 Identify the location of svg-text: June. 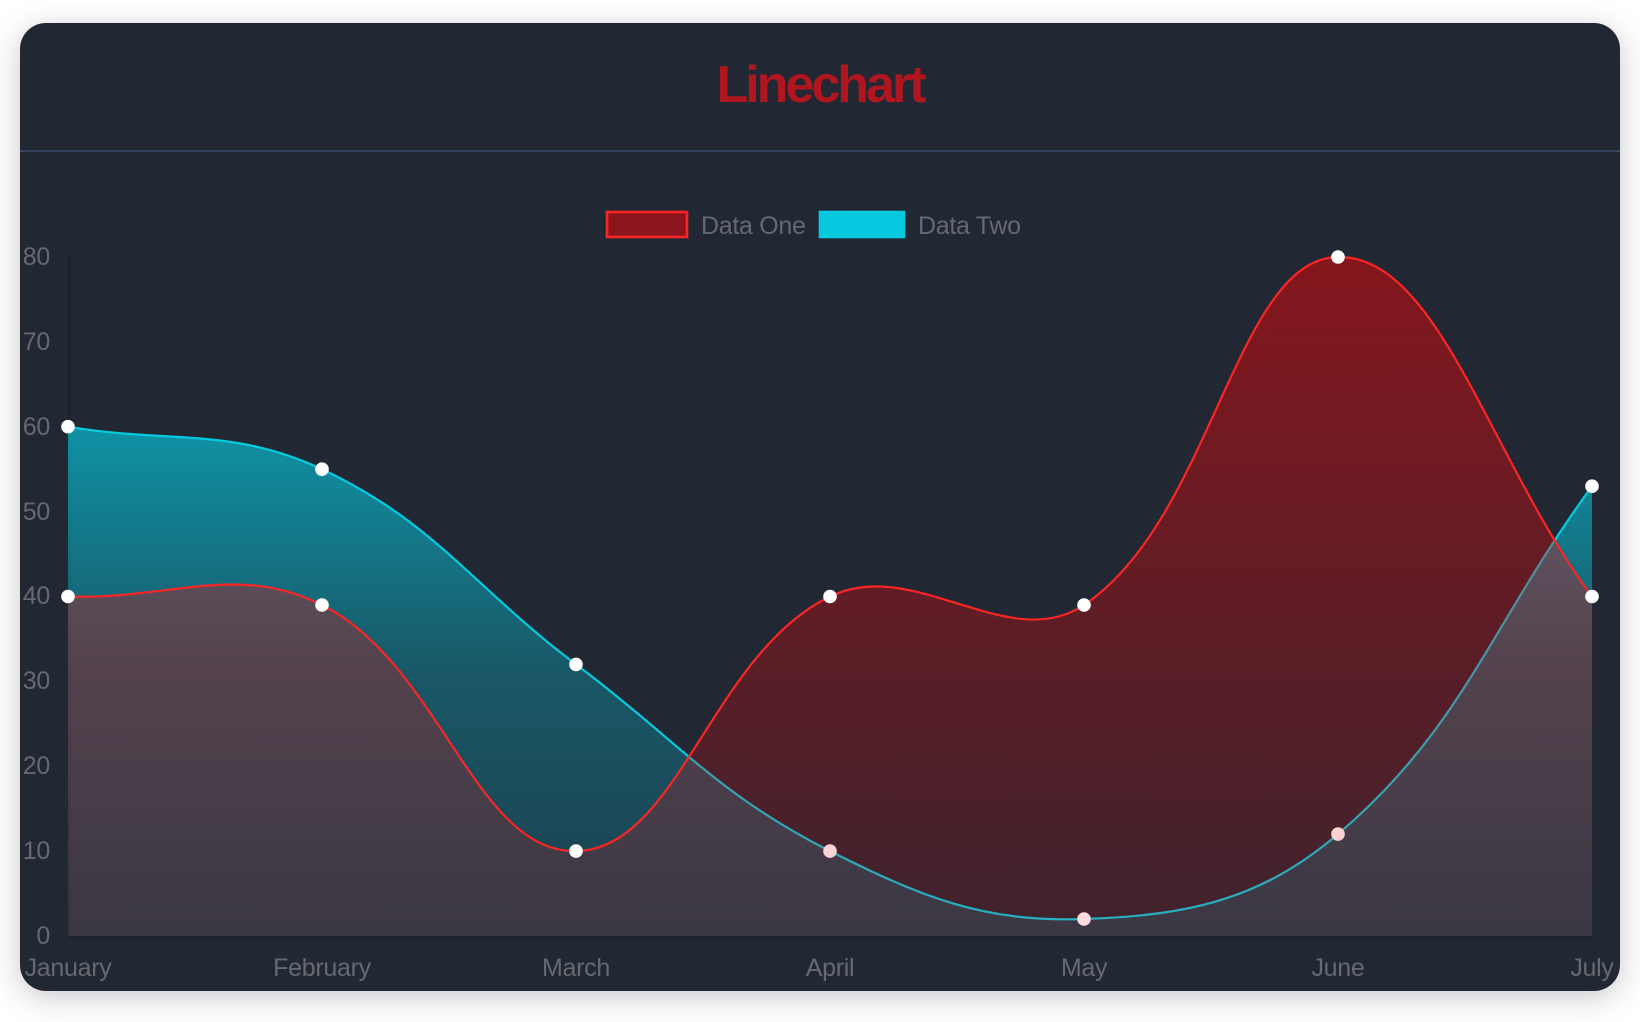
(1337, 968).